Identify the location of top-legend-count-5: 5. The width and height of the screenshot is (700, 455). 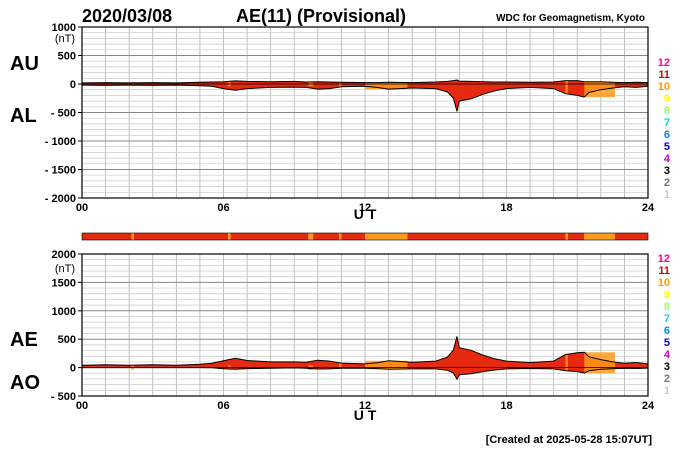
(667, 147).